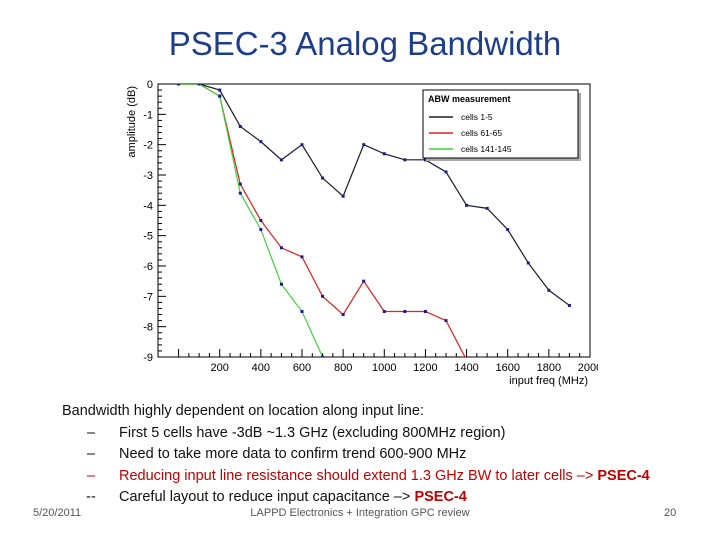  I want to click on legend-entry: cells 61-65, so click(481, 133).